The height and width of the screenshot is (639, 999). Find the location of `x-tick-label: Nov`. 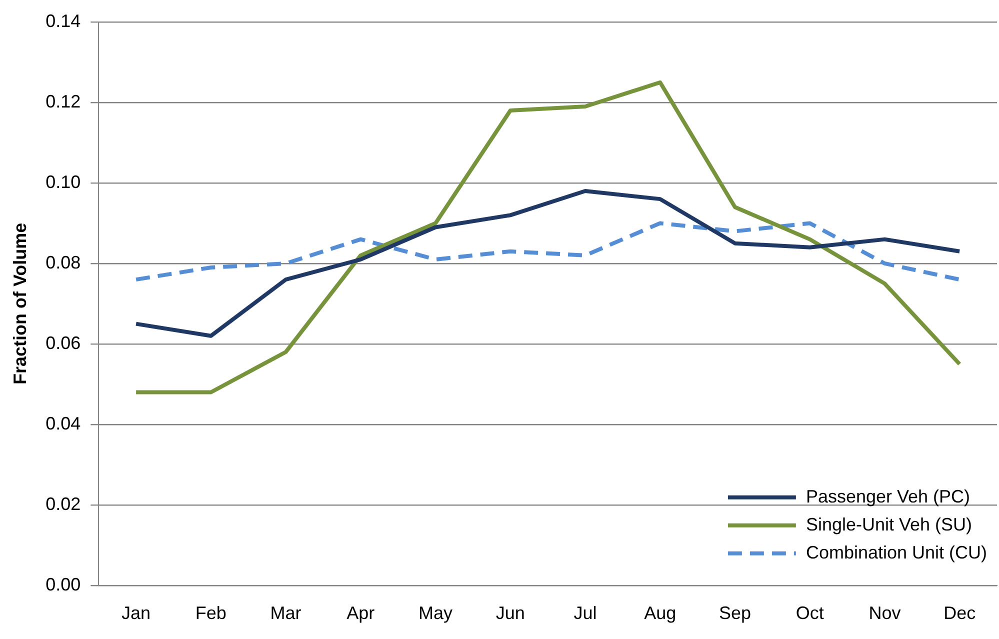

x-tick-label: Nov is located at coordinates (884, 613).